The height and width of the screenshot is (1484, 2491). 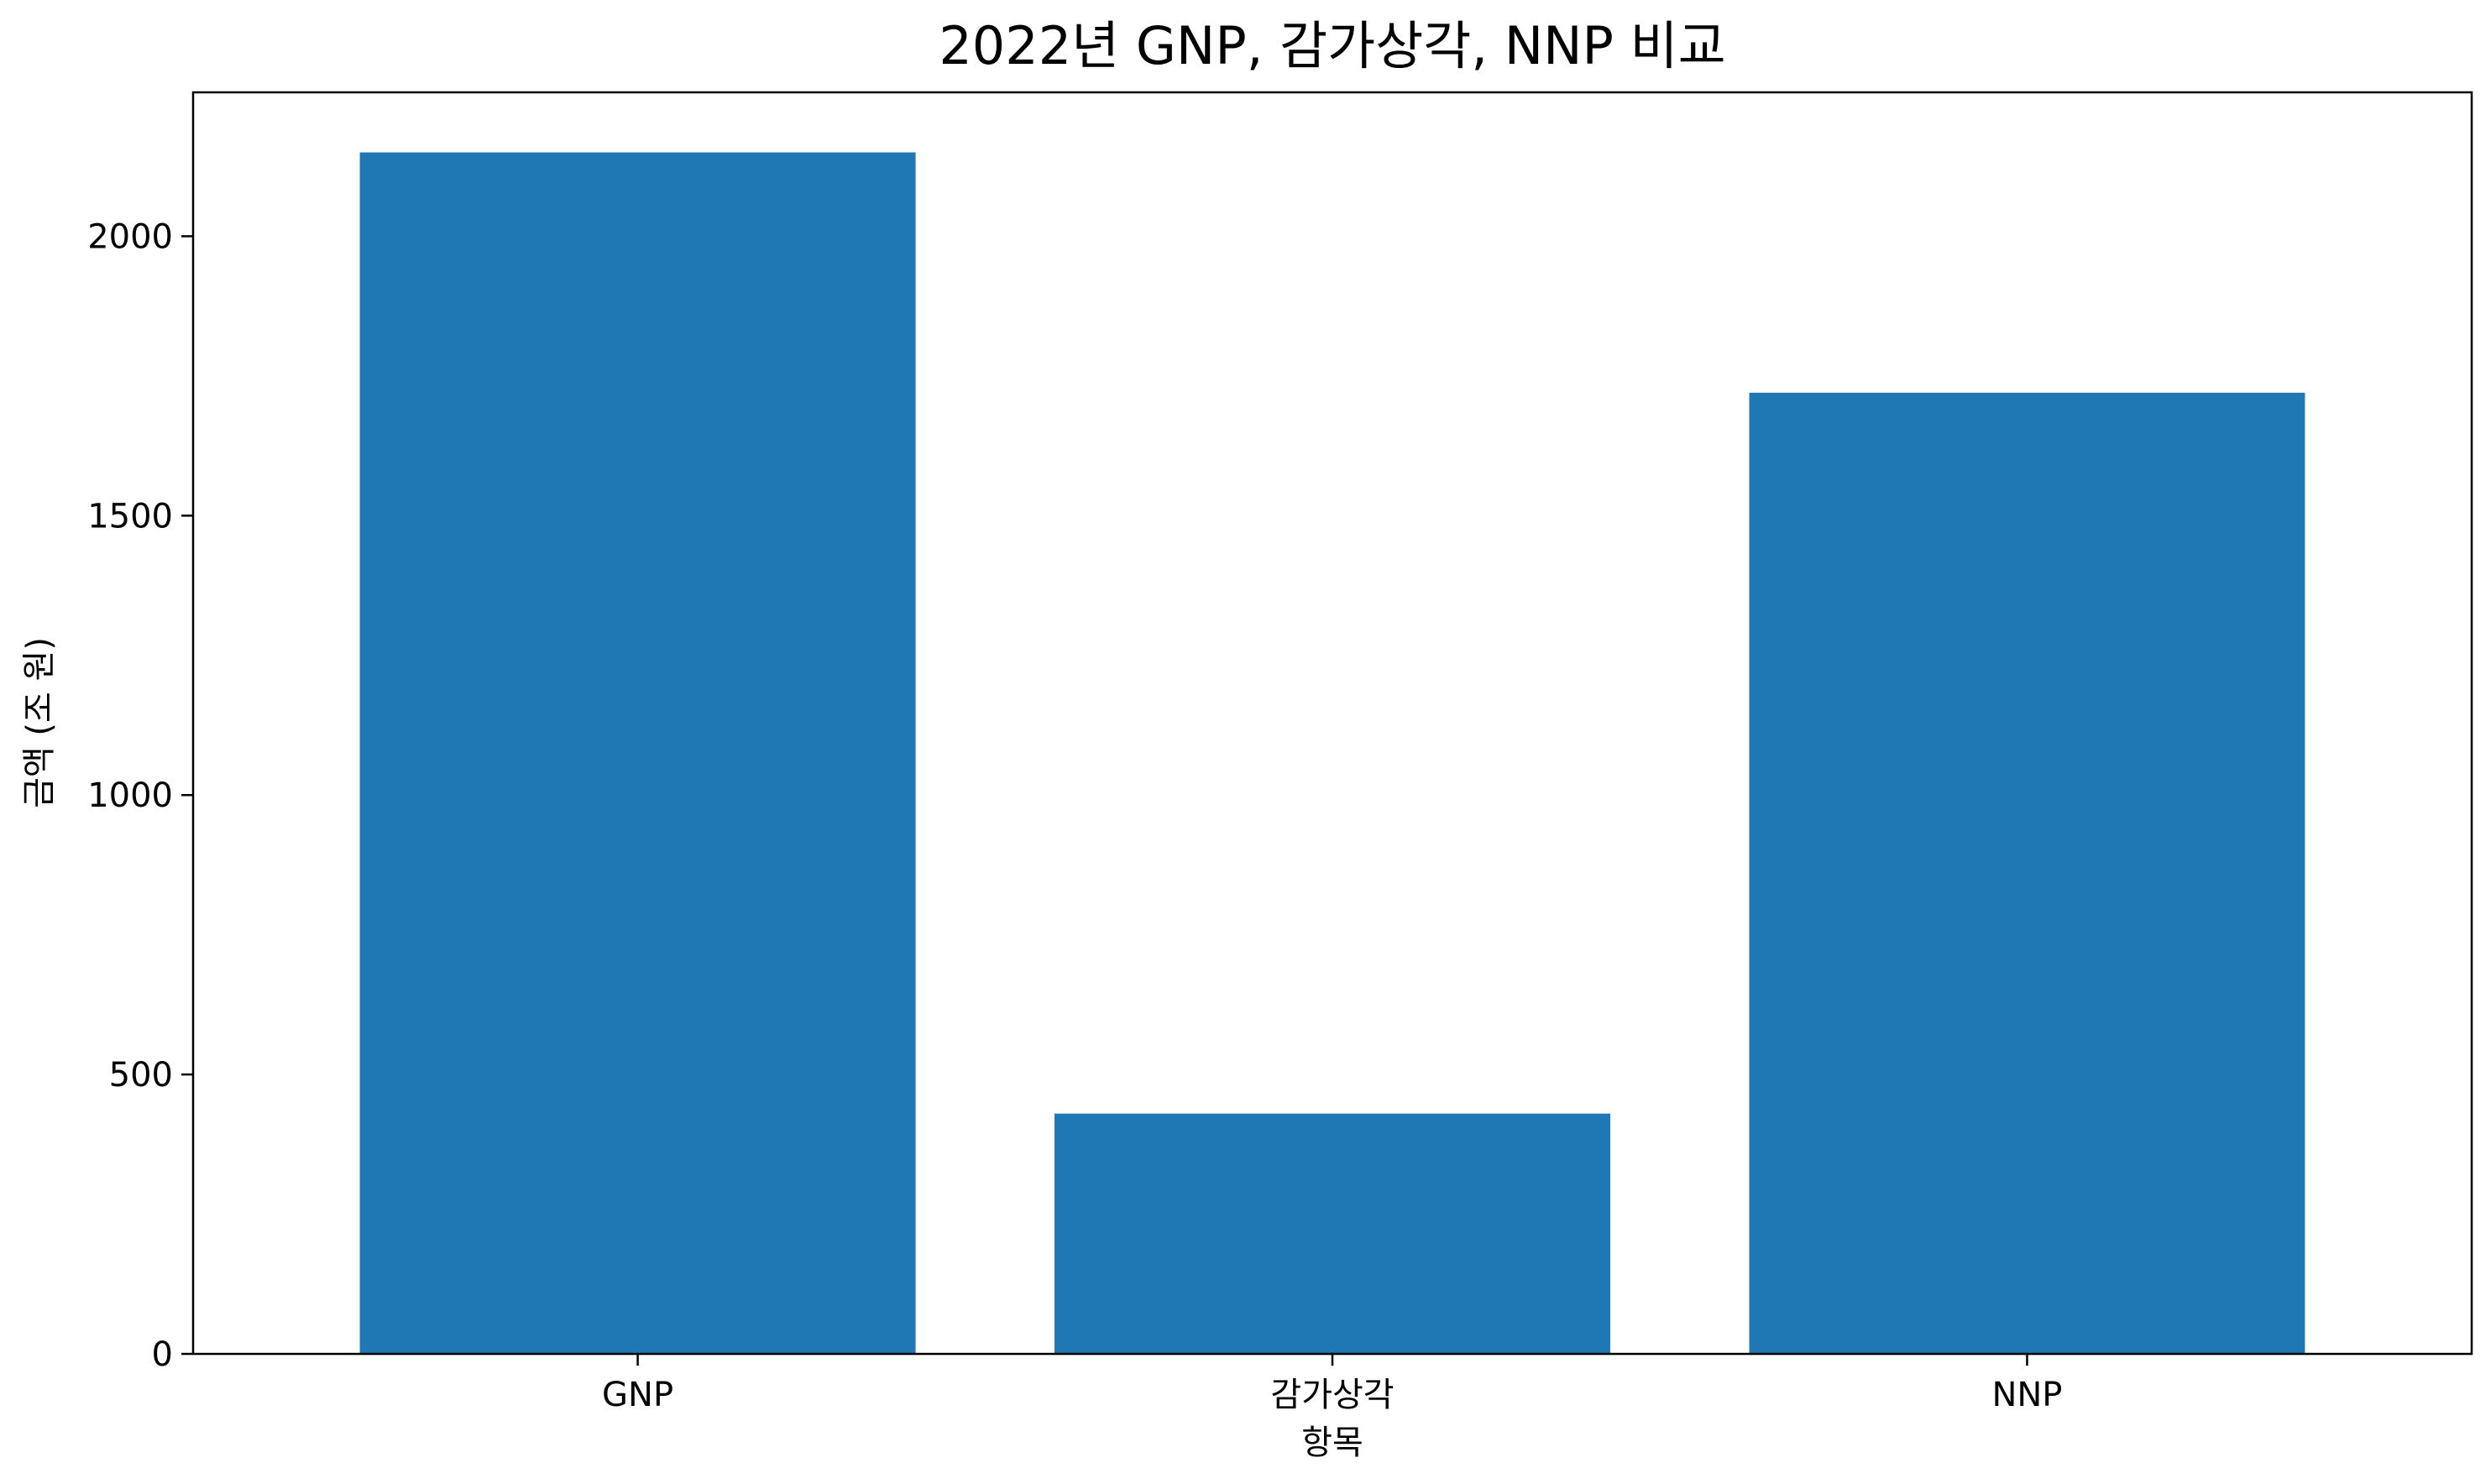 What do you see at coordinates (130, 236) in the screenshot?
I see `y-tick-label: 2000` at bounding box center [130, 236].